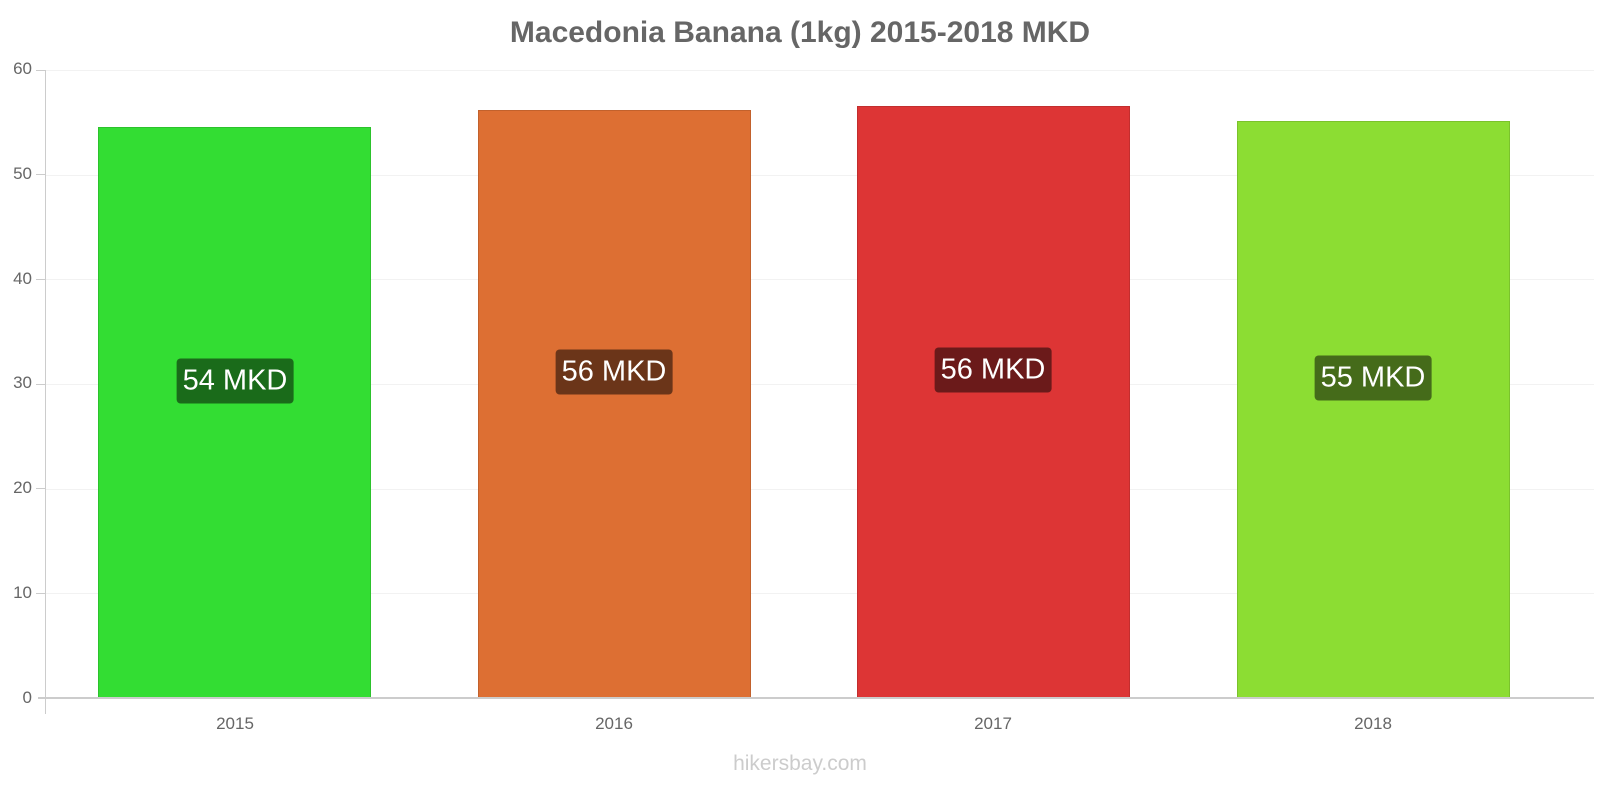 This screenshot has width=1600, height=800. What do you see at coordinates (22, 68) in the screenshot?
I see `y-tick-label: 60` at bounding box center [22, 68].